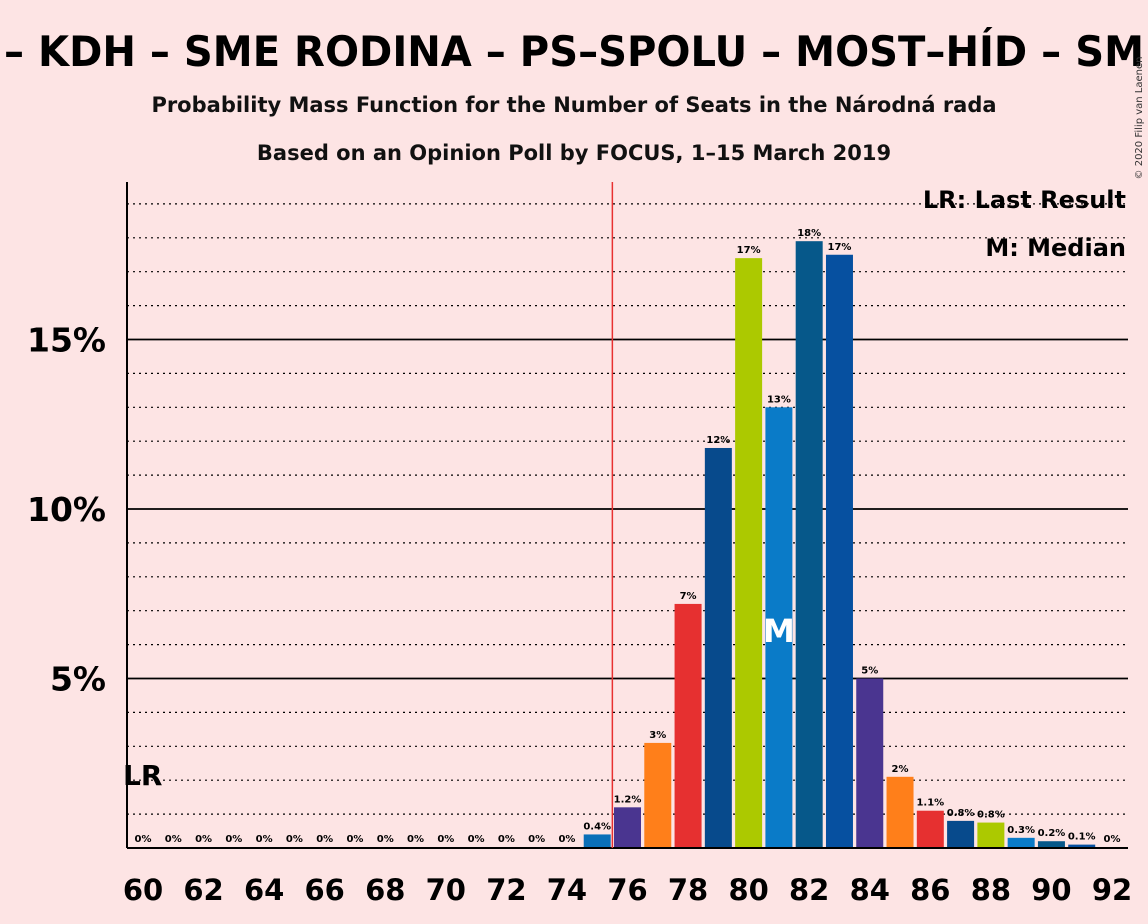 The height and width of the screenshot is (924, 1148). What do you see at coordinates (324, 839) in the screenshot?
I see `data-label-66: 0%` at bounding box center [324, 839].